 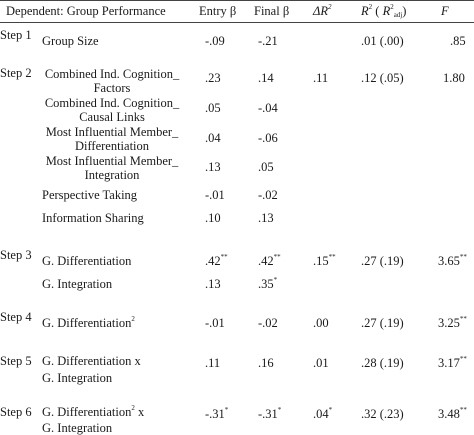 I want to click on predictor-label-line1: G. Differentiation x, so click(x=91, y=361).